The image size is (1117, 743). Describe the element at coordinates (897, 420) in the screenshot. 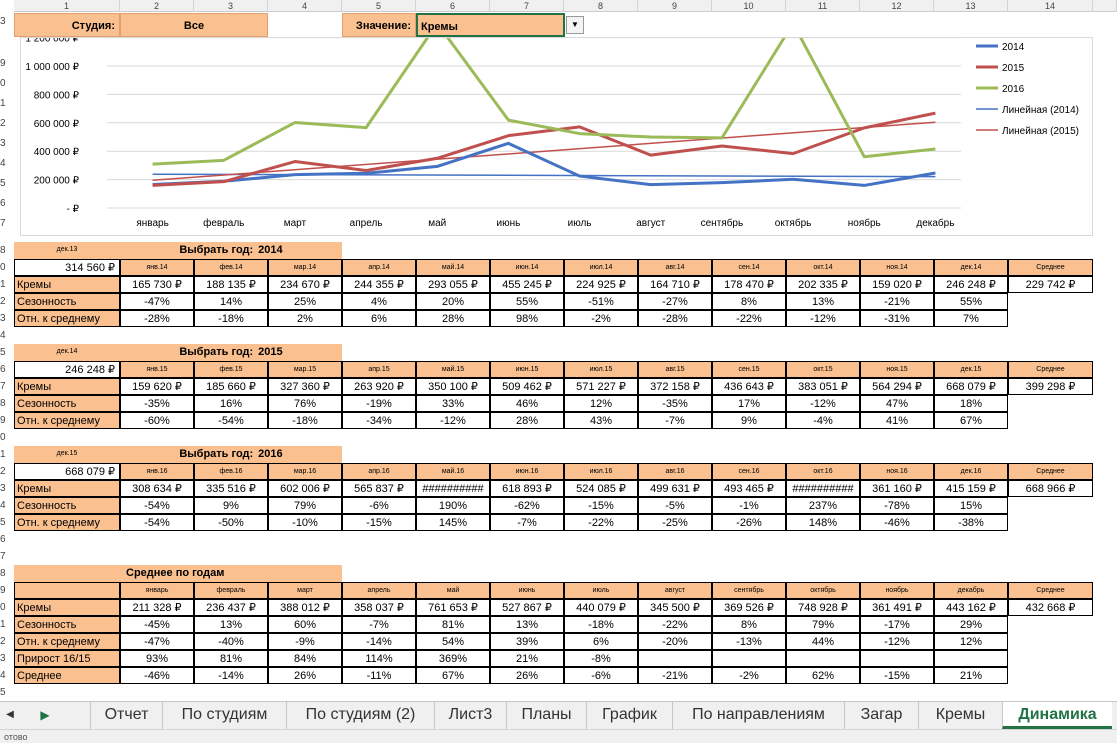

I see `value-cell: 41%` at that location.